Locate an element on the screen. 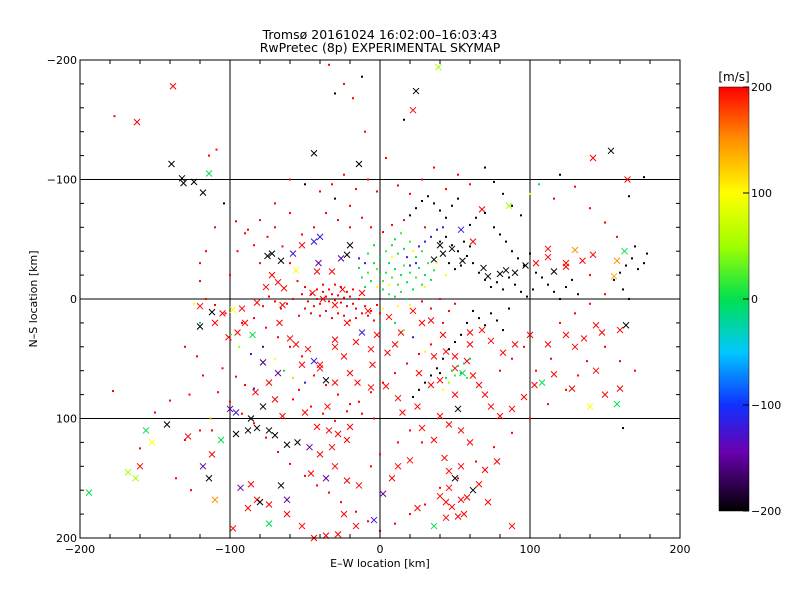 This screenshot has height=604, width=800. colorbar-tick-label: −100 is located at coordinates (766, 405).